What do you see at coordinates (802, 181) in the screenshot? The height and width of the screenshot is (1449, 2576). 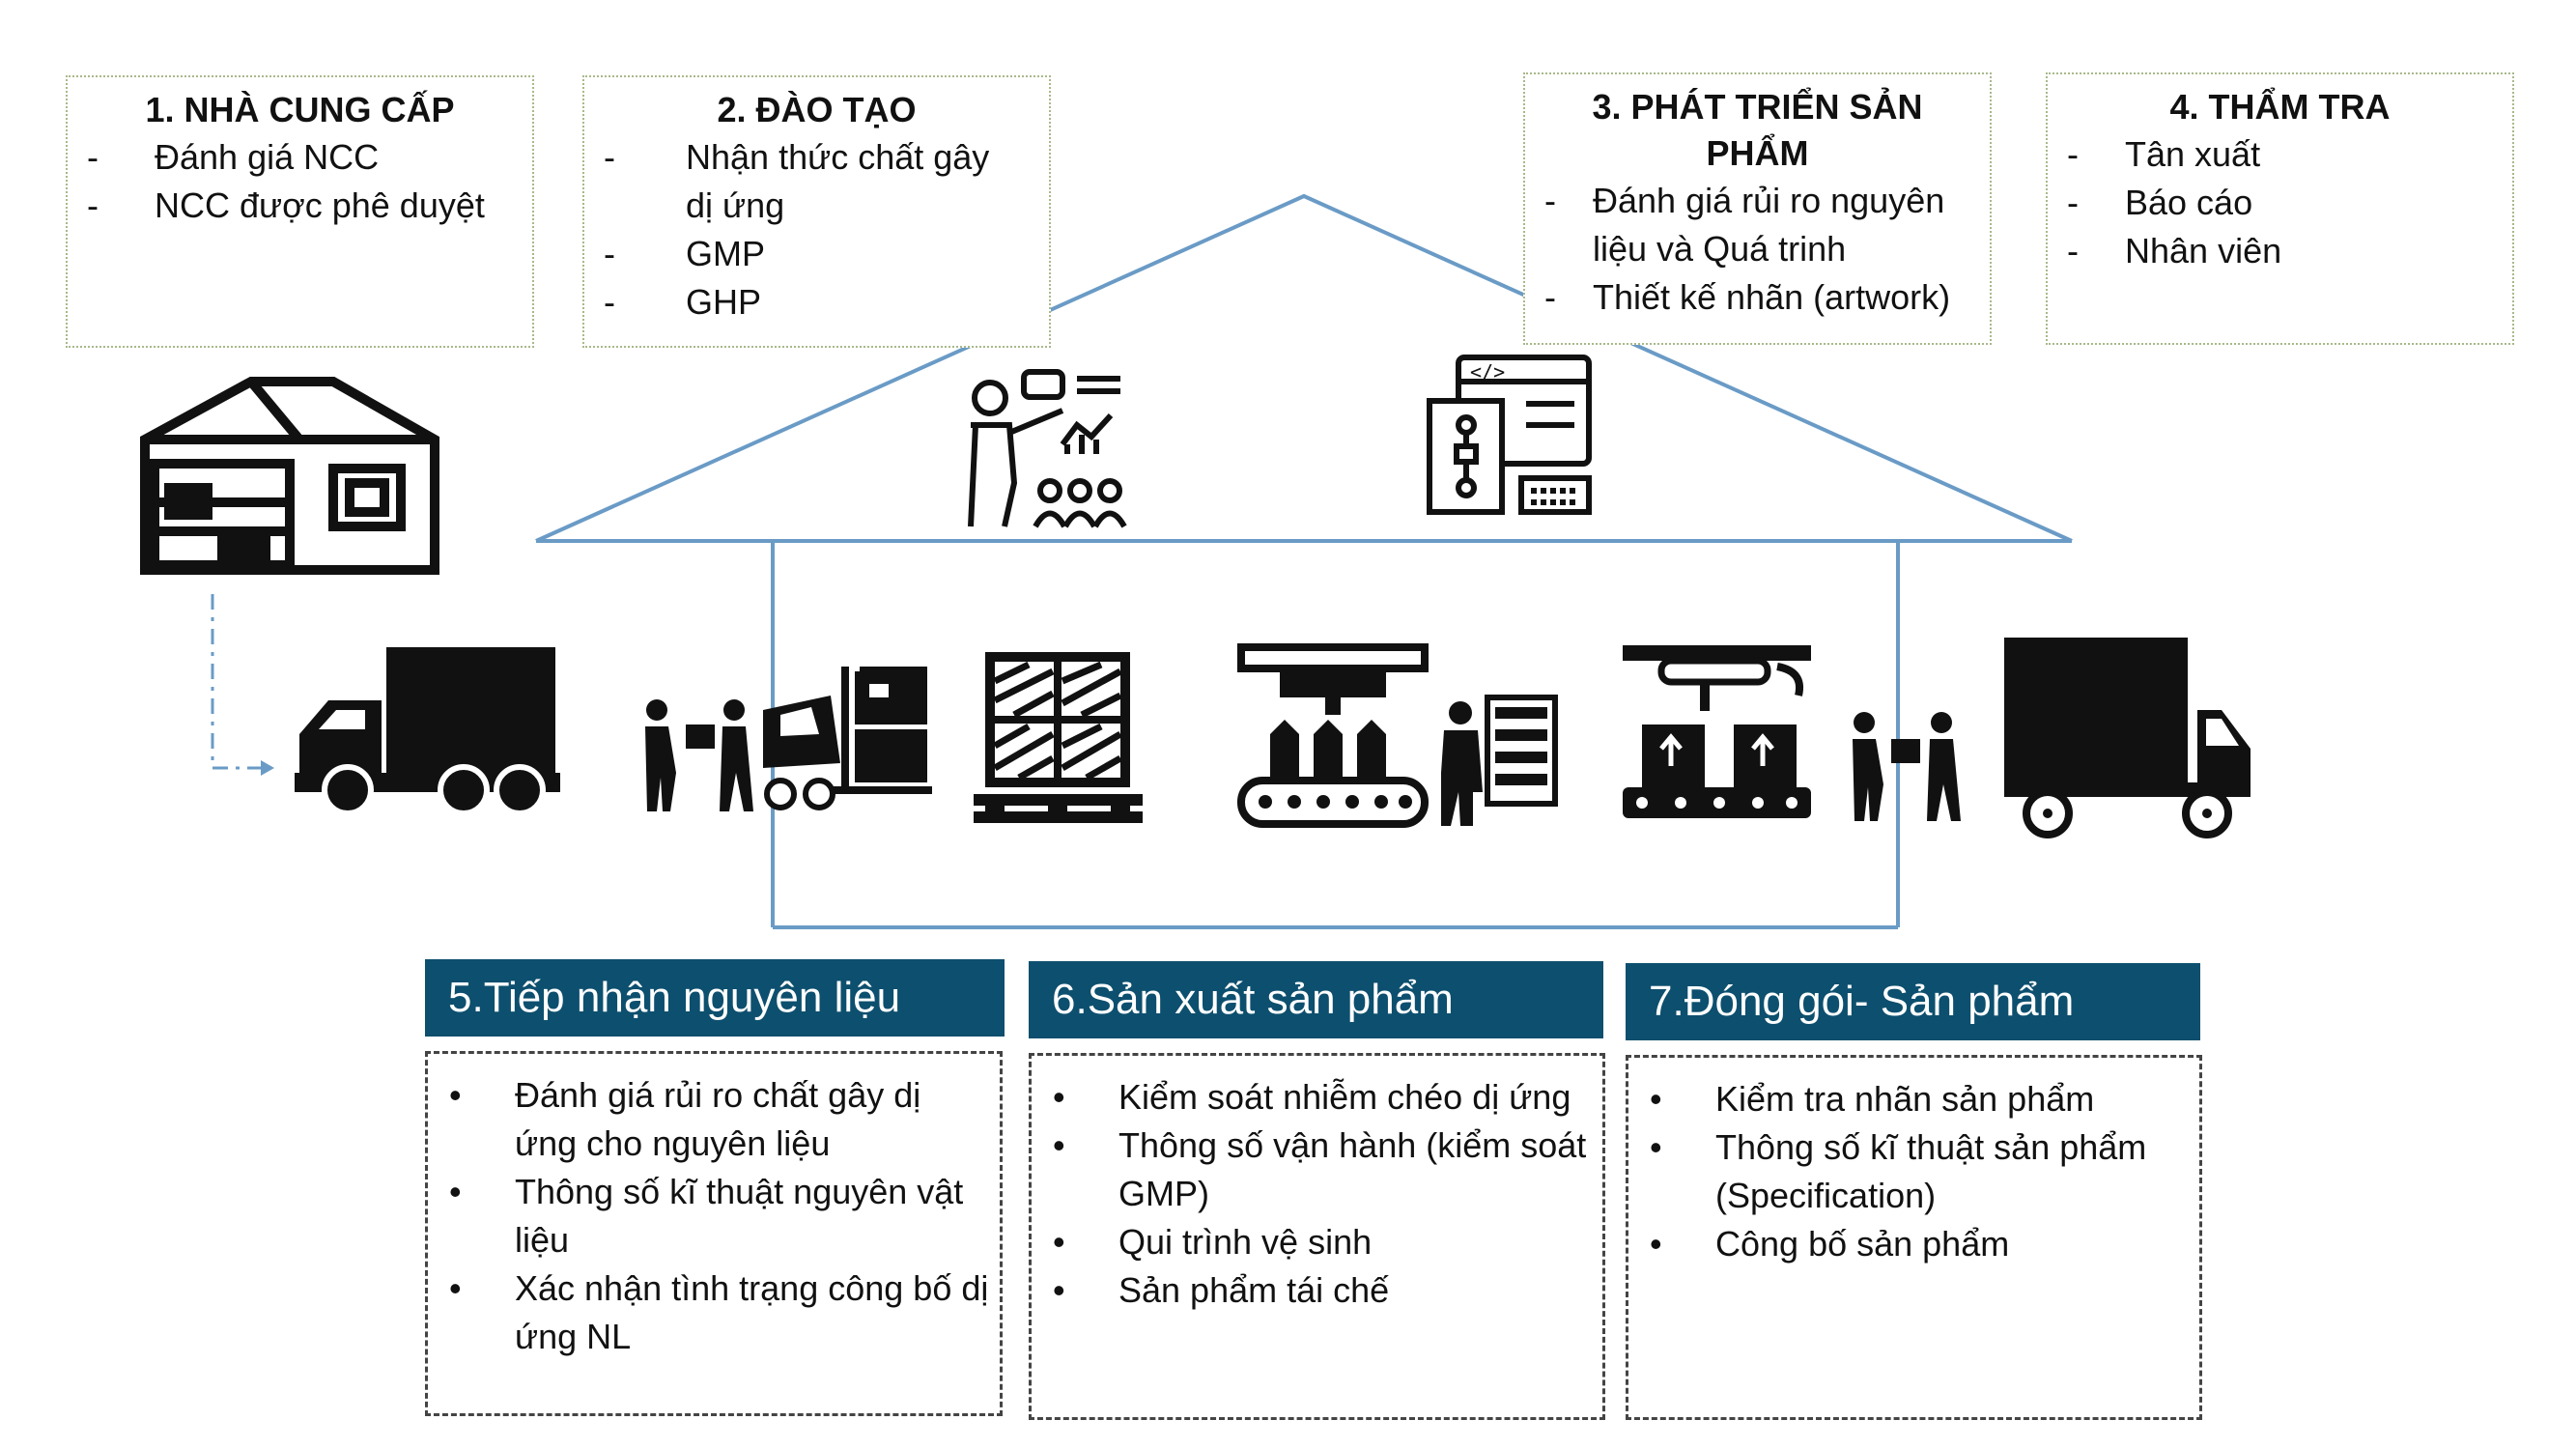 I see `list-item: Nhận thức chất gây dị ứng` at bounding box center [802, 181].